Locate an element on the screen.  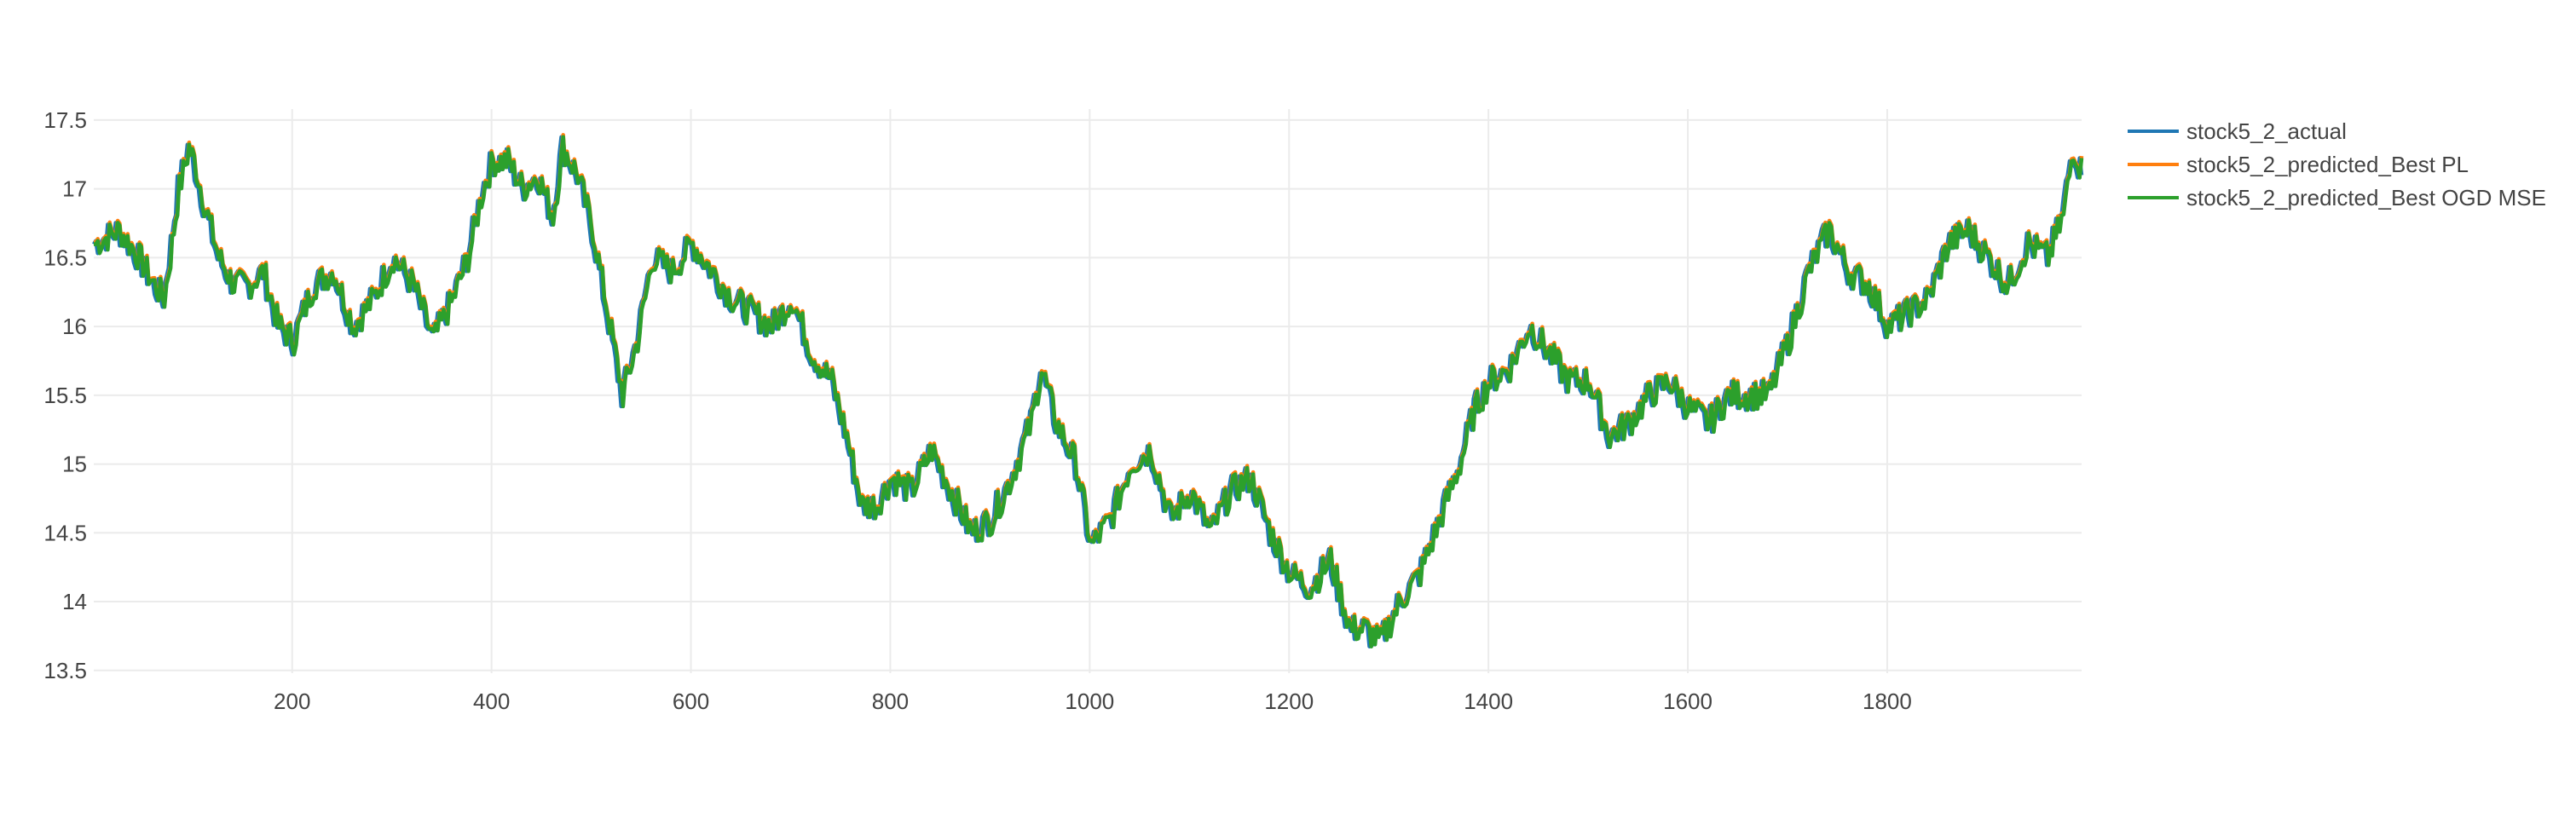
legend-label-best-ogd-mse: stock5_2_predicted_Best OGD MSE is located at coordinates (2366, 197).